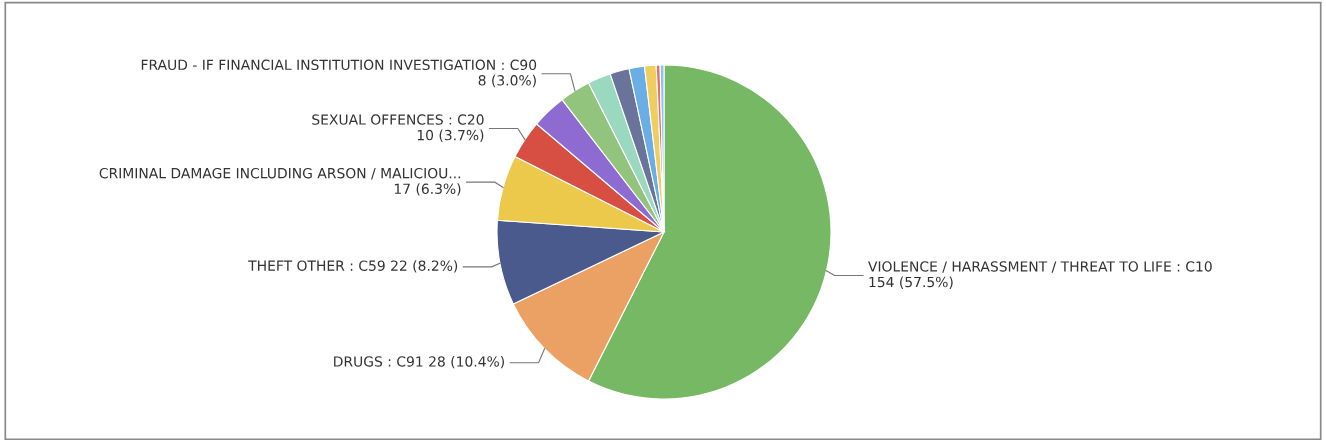  Describe the element at coordinates (911, 282) in the screenshot. I see `data-label: 154 (57.5%)` at that location.